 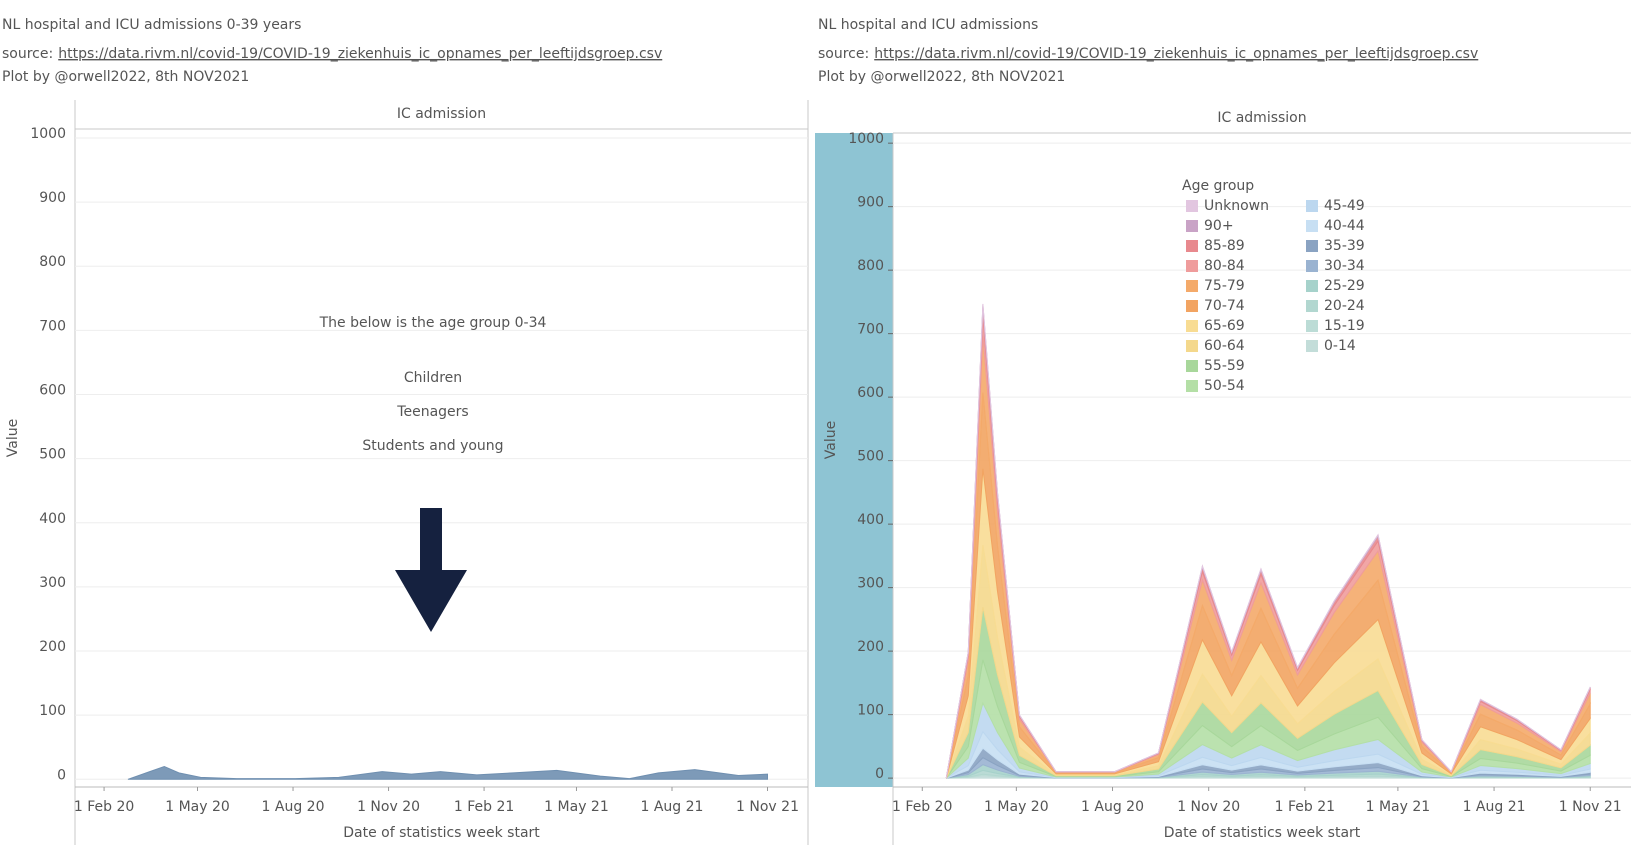 What do you see at coordinates (1224, 286) in the screenshot?
I see `legend-label: 75-79` at bounding box center [1224, 286].